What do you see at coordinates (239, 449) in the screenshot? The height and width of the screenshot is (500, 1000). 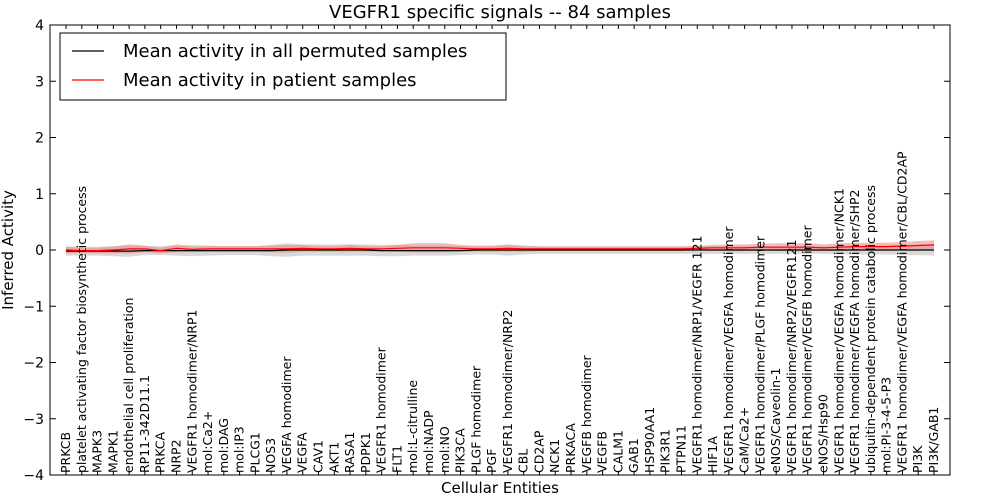 I see `category-label: mol:IP3` at bounding box center [239, 449].